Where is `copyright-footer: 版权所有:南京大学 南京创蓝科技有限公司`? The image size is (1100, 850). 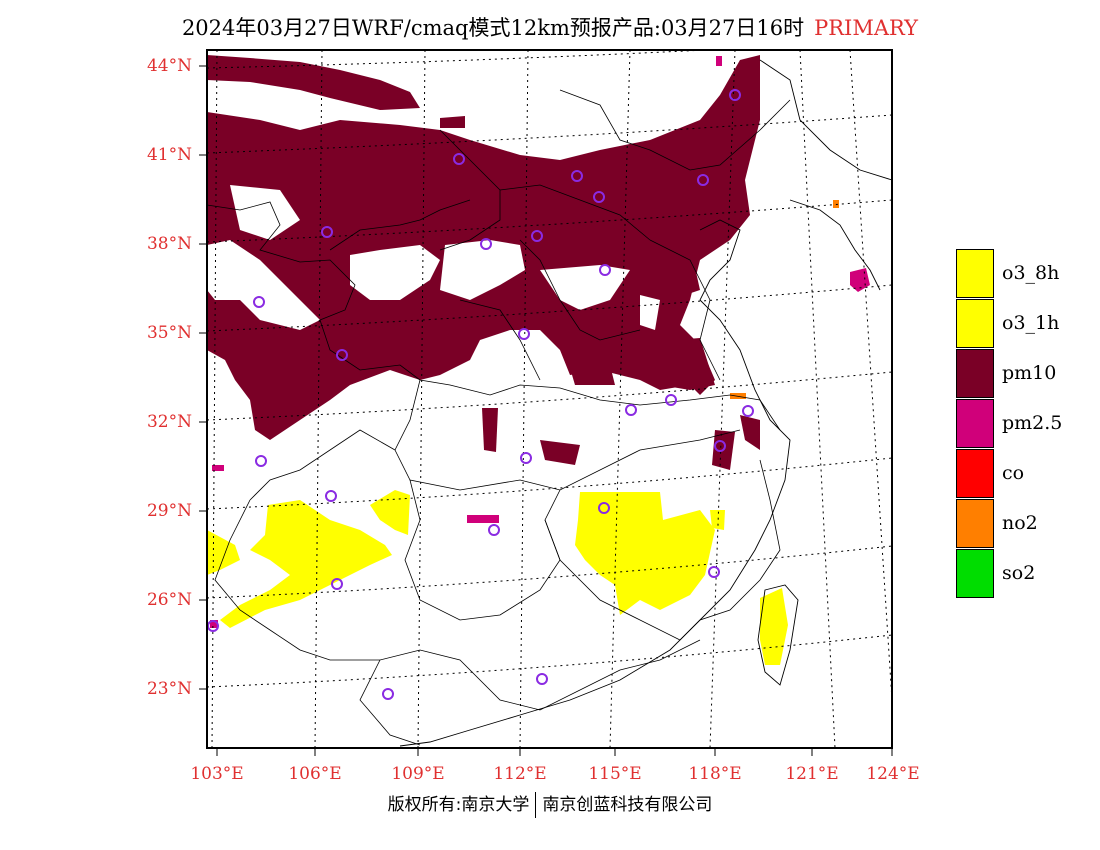
copyright-footer: 版权所有:南京大学 南京创蓝科技有限公司 is located at coordinates (550, 804).